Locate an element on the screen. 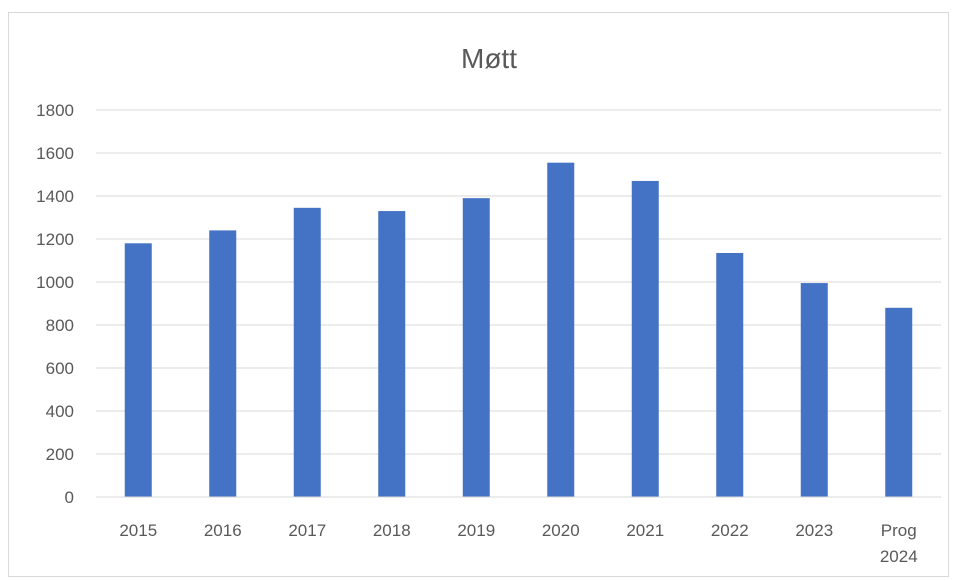  bar-2022 is located at coordinates (730, 374).